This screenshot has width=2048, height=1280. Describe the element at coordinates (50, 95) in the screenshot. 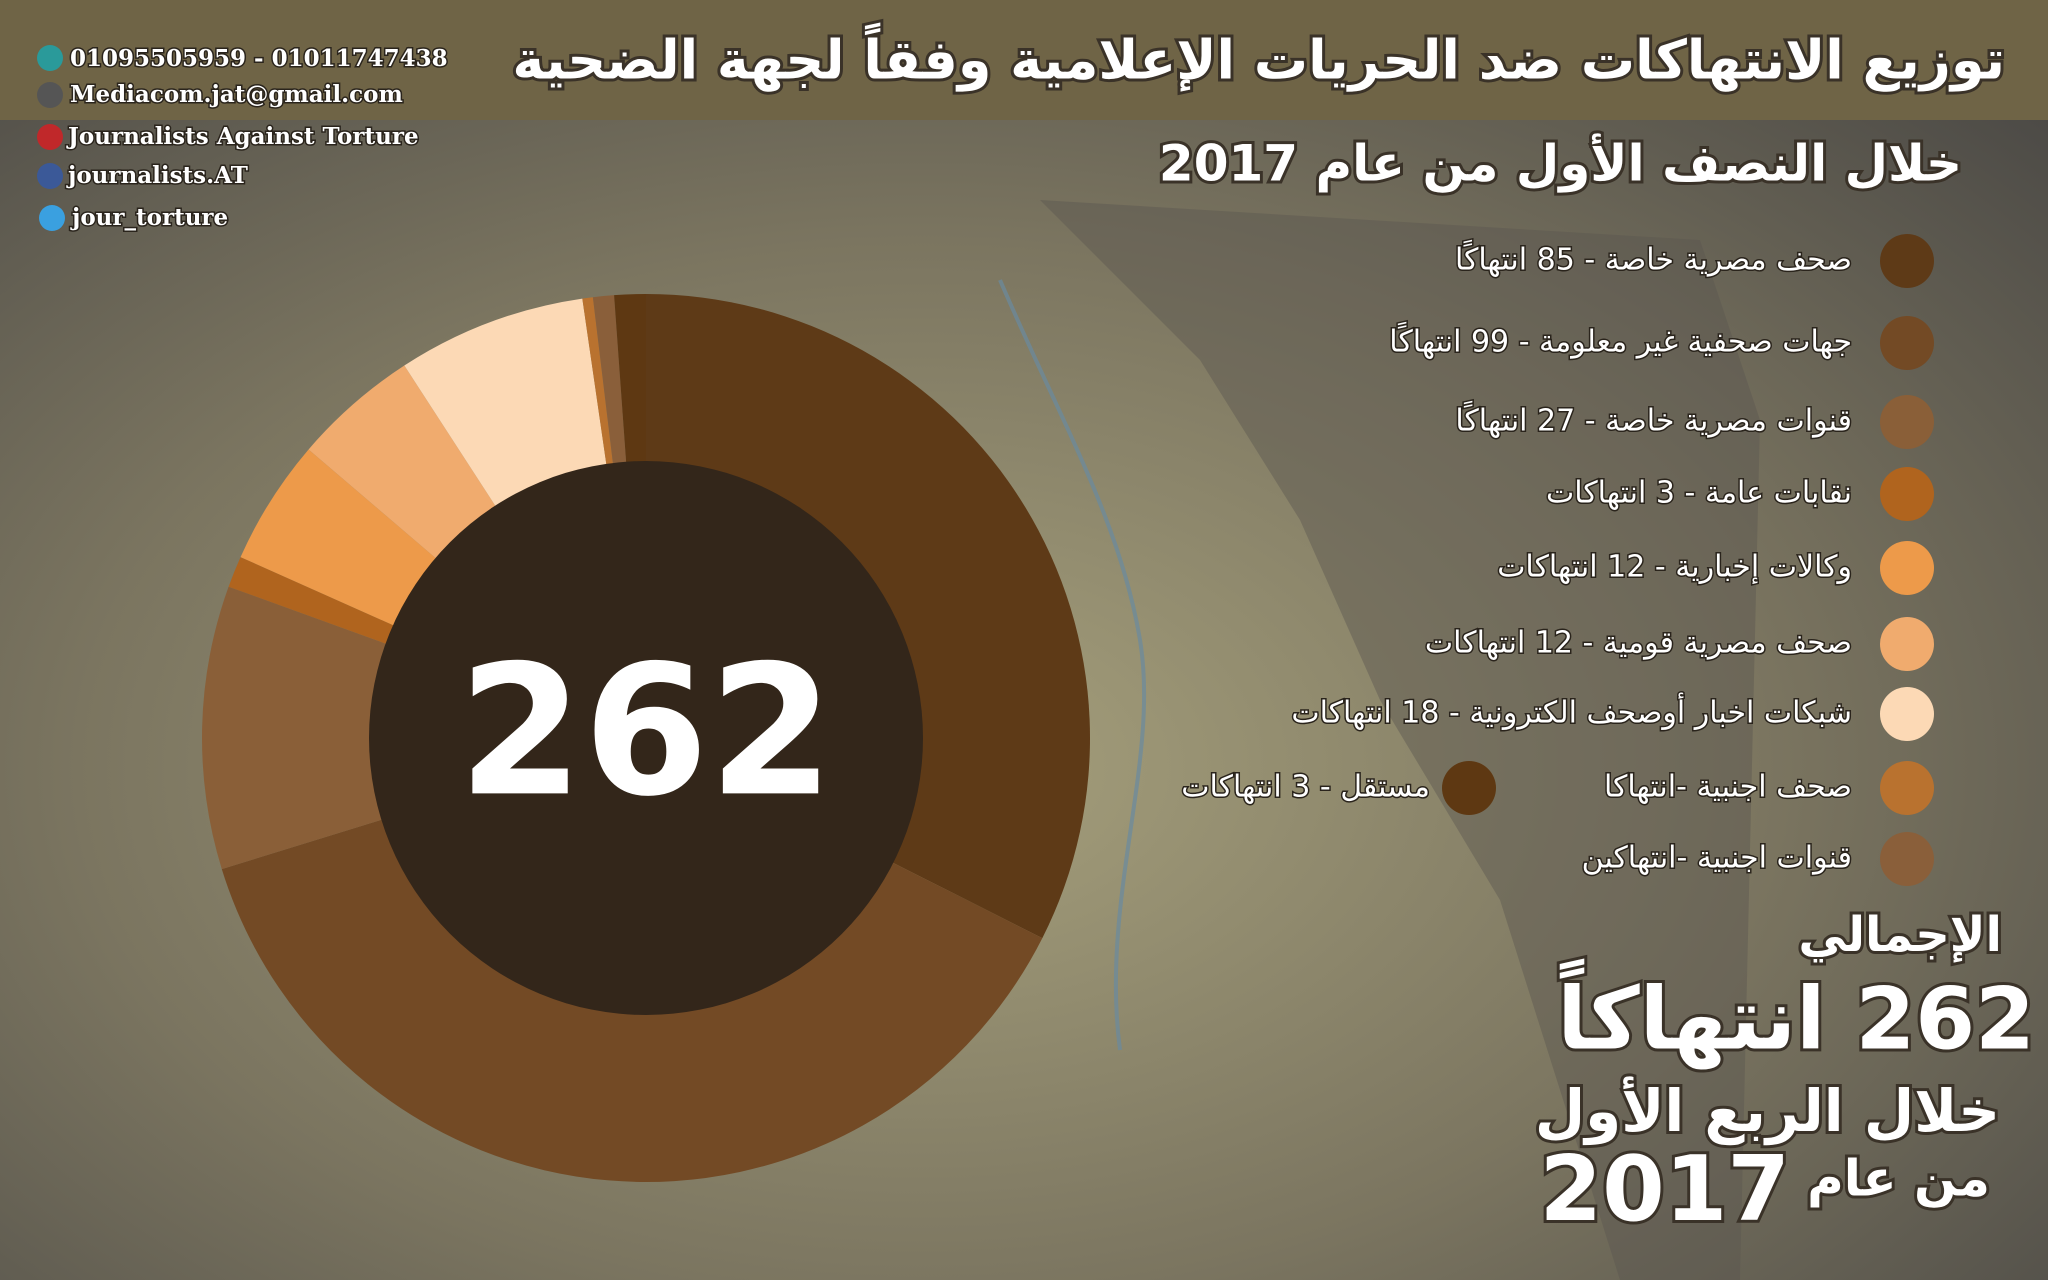

I see `email-icon` at that location.